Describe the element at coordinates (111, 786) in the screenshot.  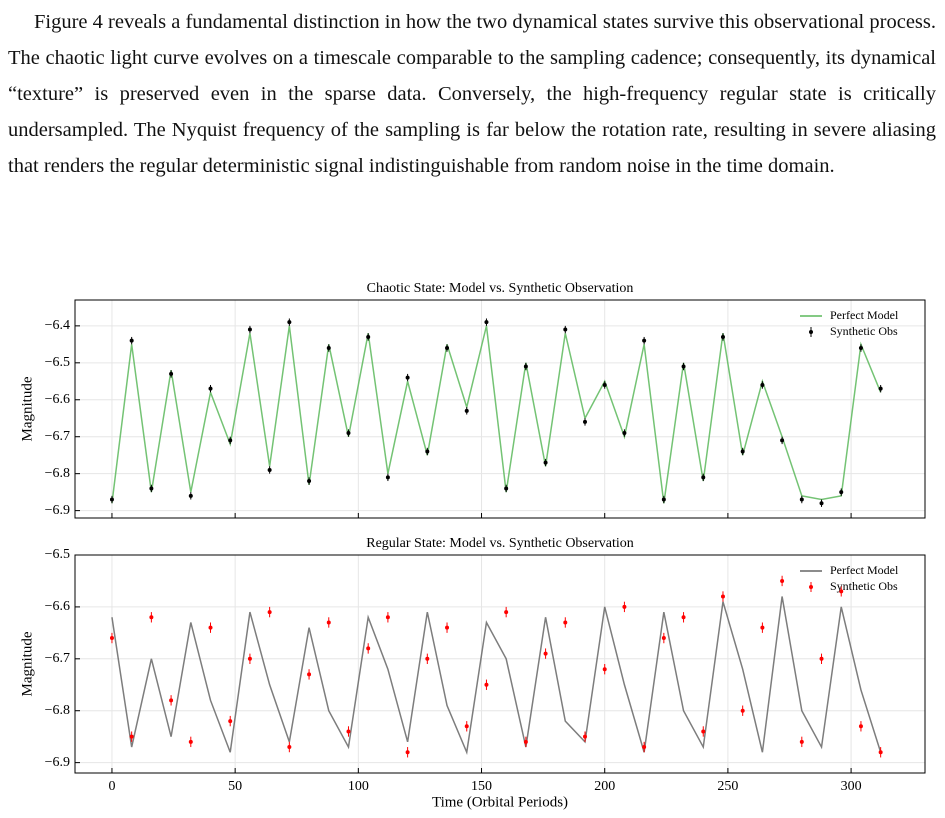
I see `x-tick-label: 0` at that location.